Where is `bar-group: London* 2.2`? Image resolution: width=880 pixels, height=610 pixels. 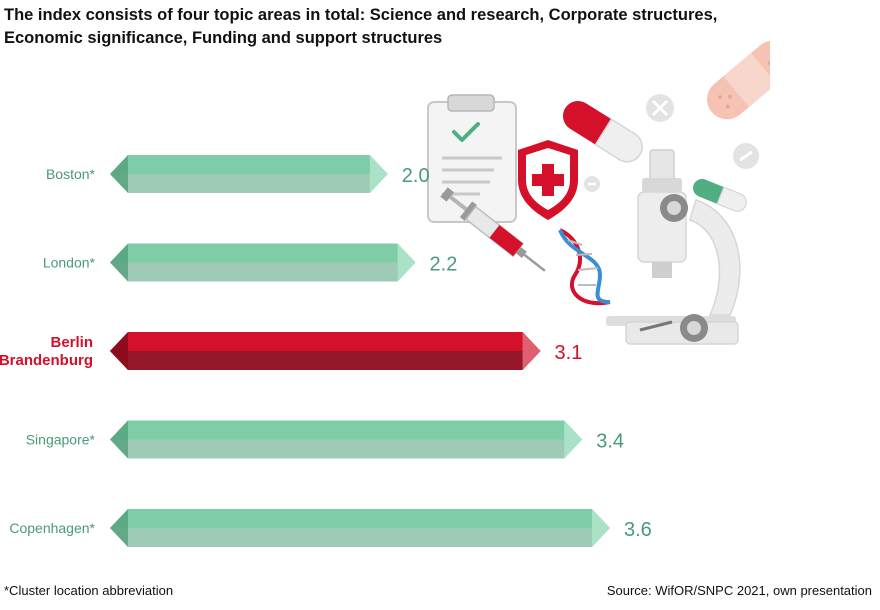 bar-group: London* 2.2 is located at coordinates (250, 262).